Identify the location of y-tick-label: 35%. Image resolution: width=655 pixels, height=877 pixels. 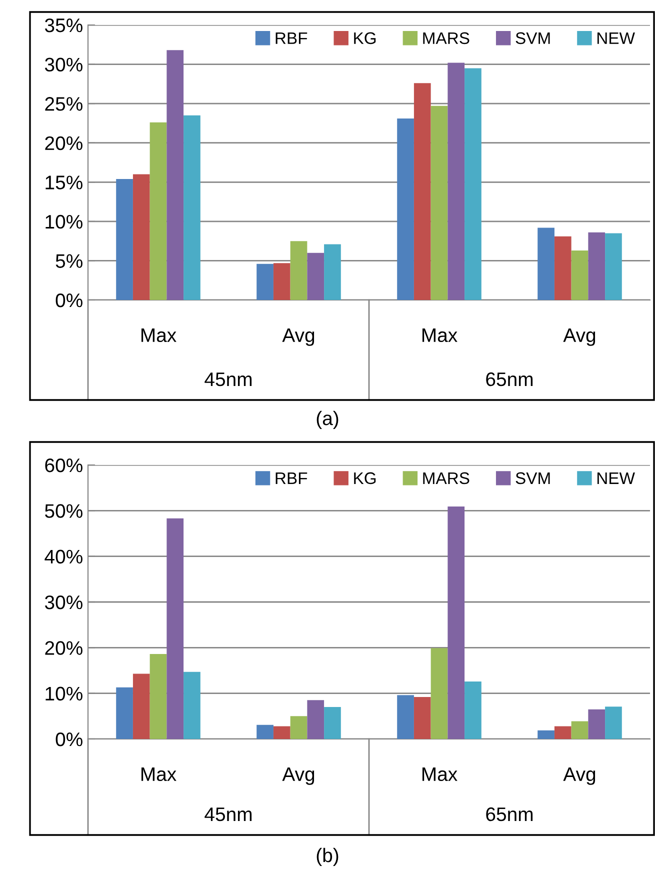
(63, 25).